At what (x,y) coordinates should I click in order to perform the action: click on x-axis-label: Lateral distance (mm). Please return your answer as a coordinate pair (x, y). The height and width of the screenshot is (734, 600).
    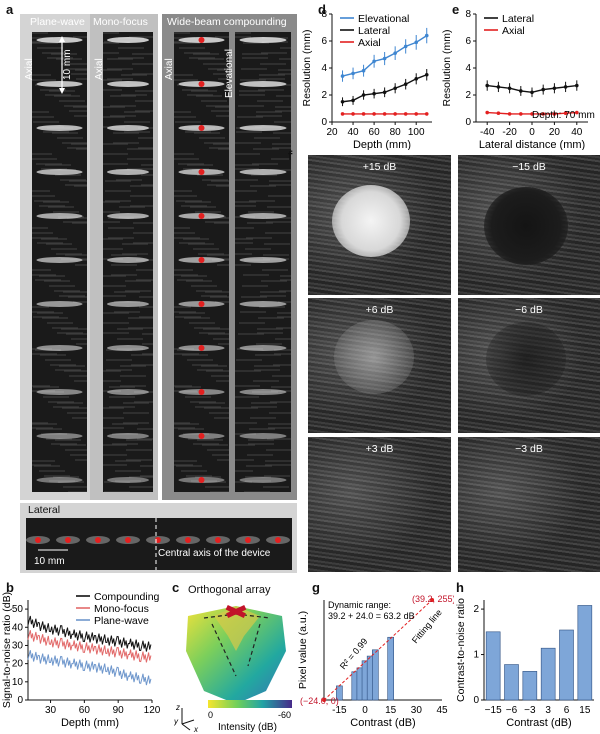
    Looking at the image, I should click on (532, 144).